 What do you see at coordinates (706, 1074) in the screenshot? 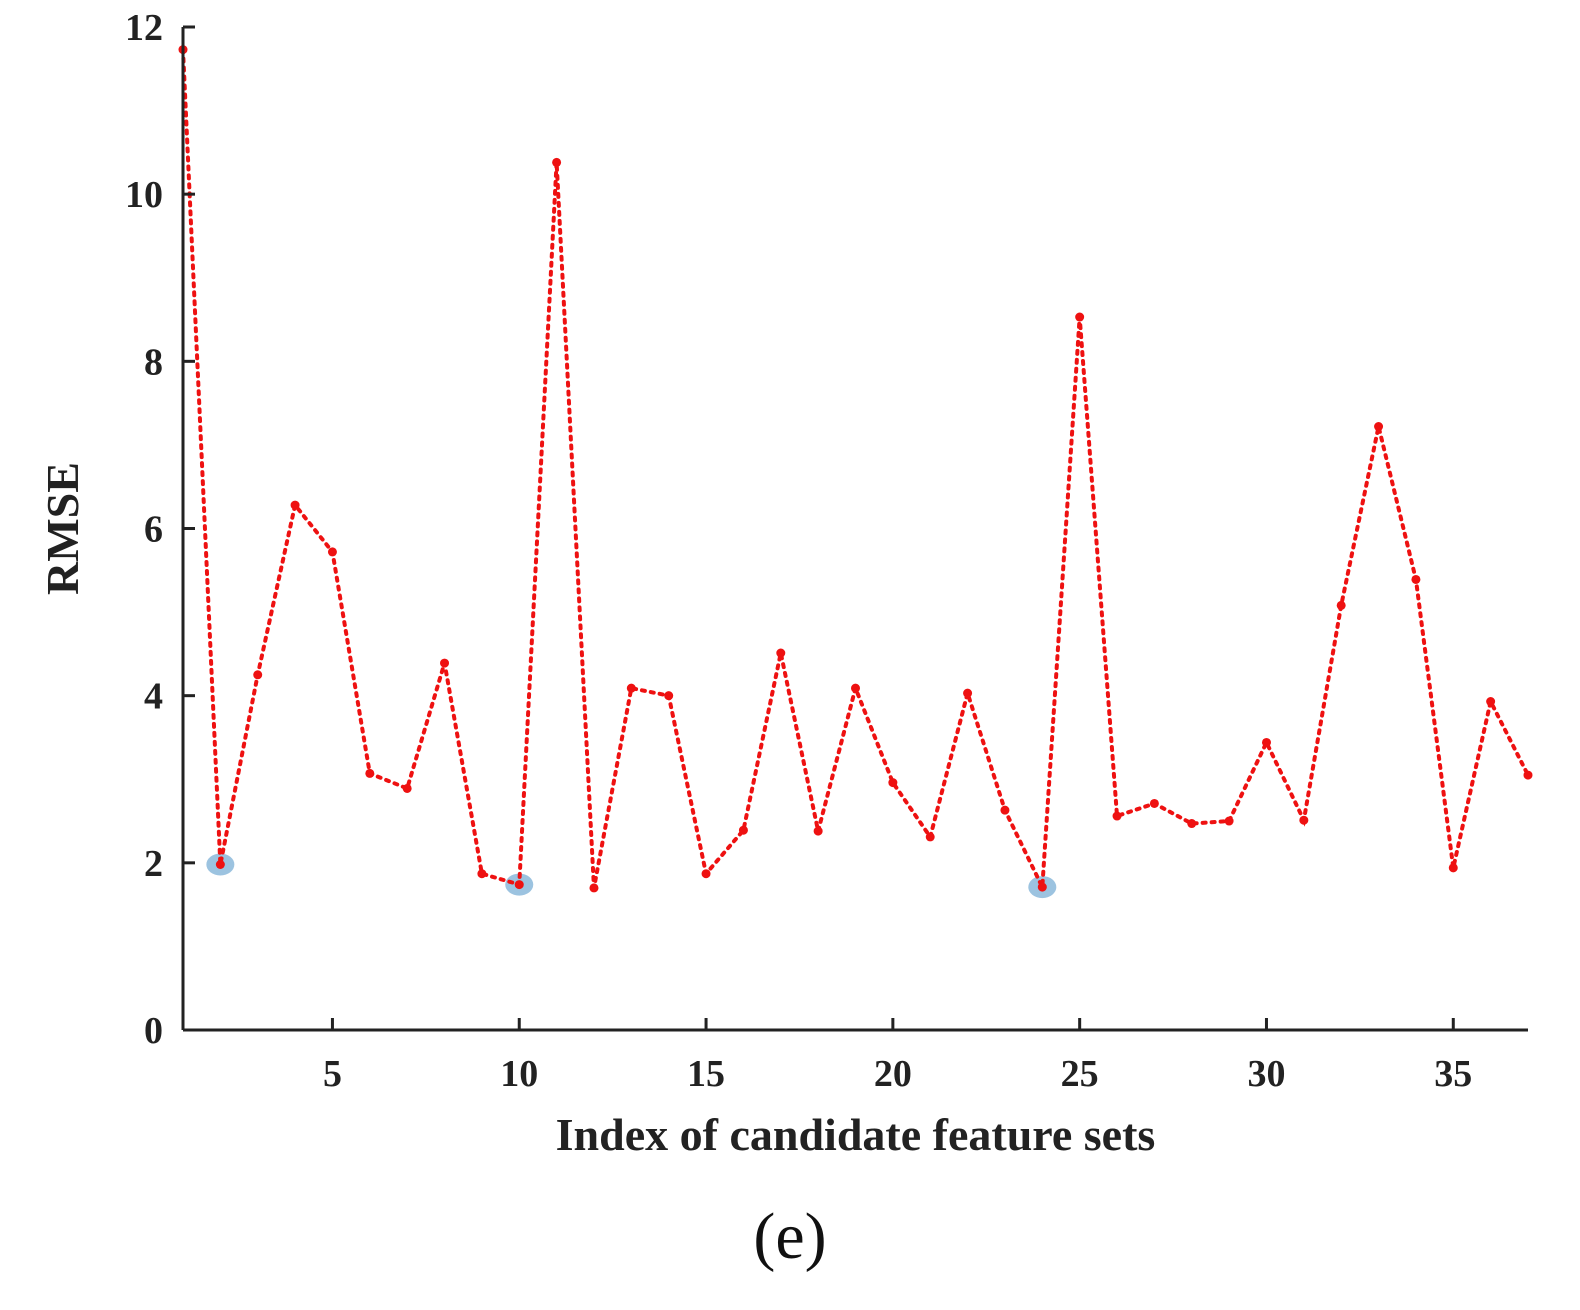
I see `x-tick-label: 15` at bounding box center [706, 1074].